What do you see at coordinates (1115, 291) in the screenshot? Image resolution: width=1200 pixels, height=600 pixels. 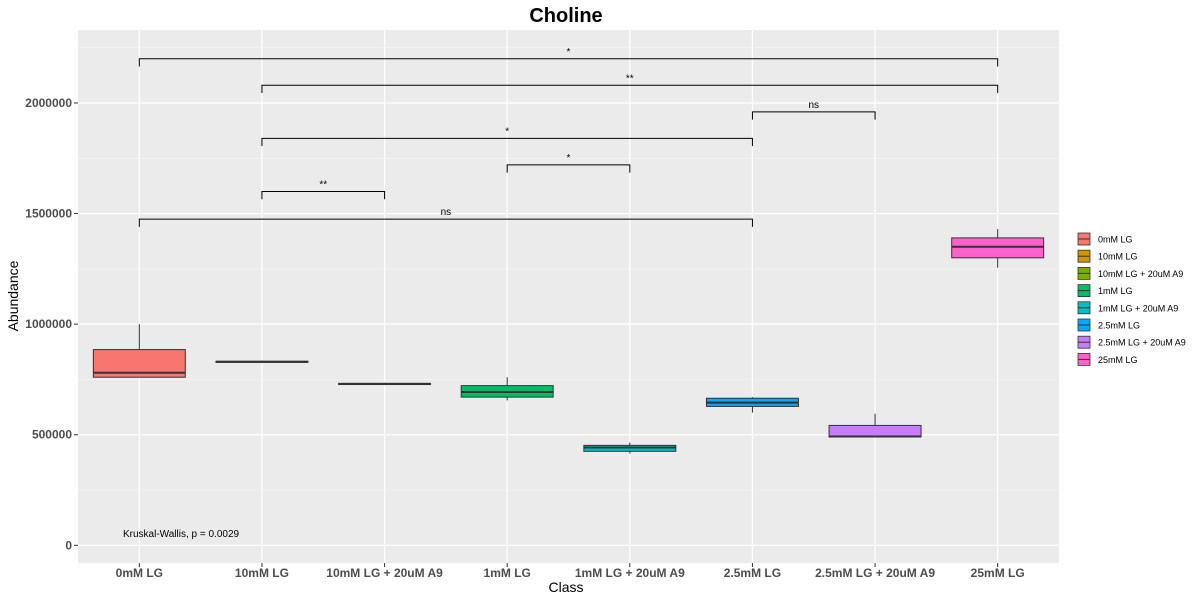 I see `legend-label: 1mM LG` at bounding box center [1115, 291].